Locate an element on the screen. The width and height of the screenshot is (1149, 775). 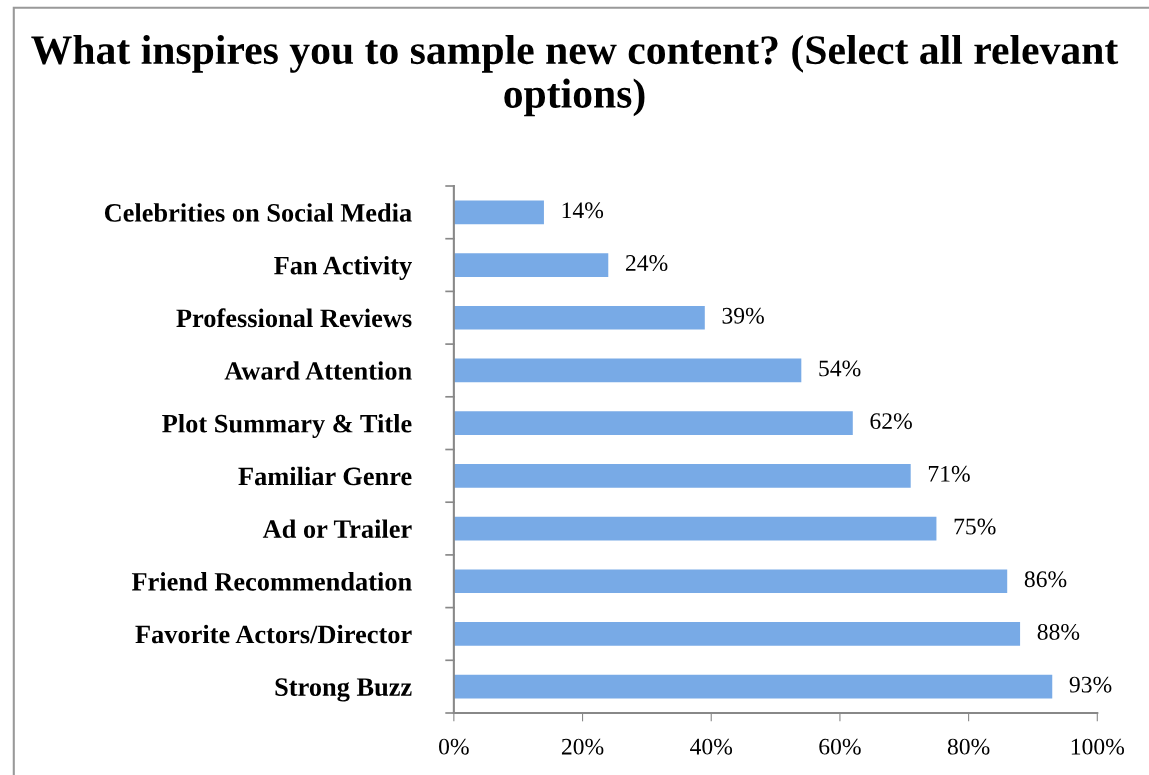
data-label: 54% is located at coordinates (840, 368).